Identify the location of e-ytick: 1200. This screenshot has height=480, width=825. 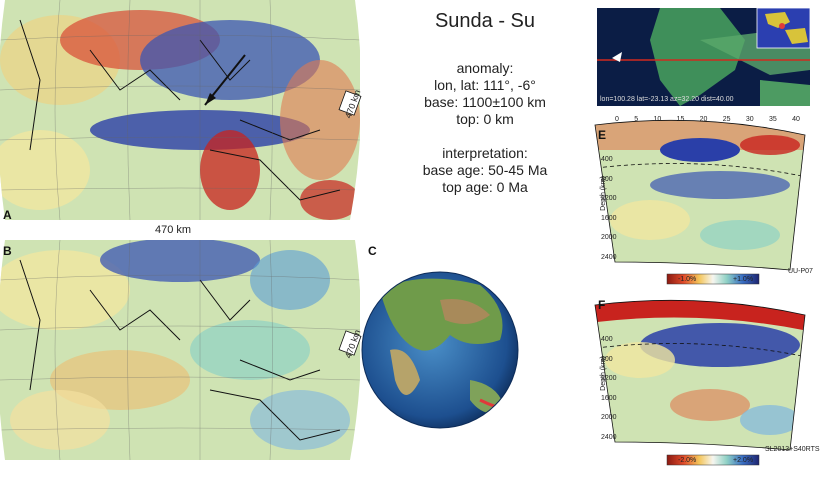
(609, 198).